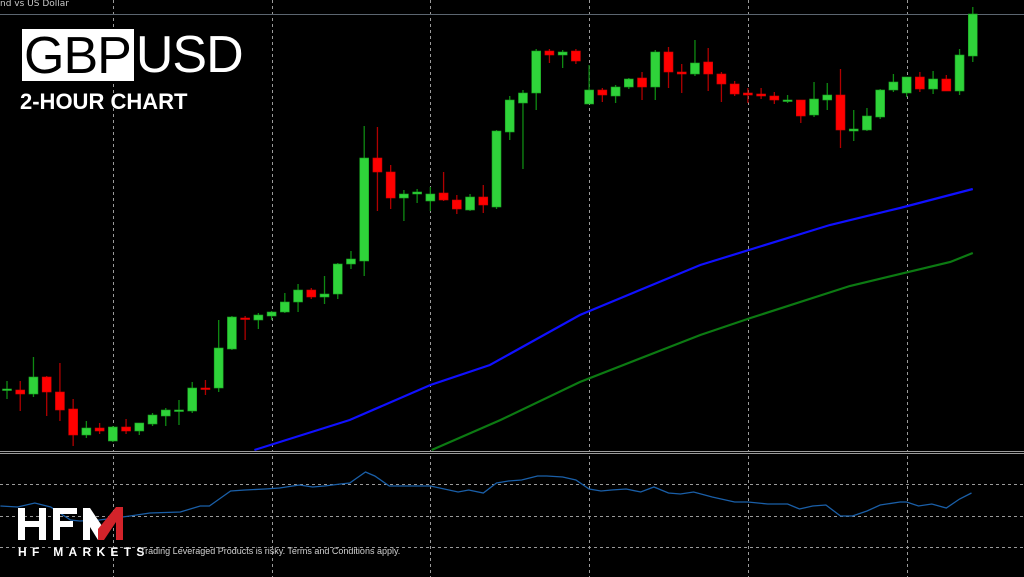 Image resolution: width=1024 pixels, height=577 pixels. I want to click on hfm-logo-icon, so click(70, 523).